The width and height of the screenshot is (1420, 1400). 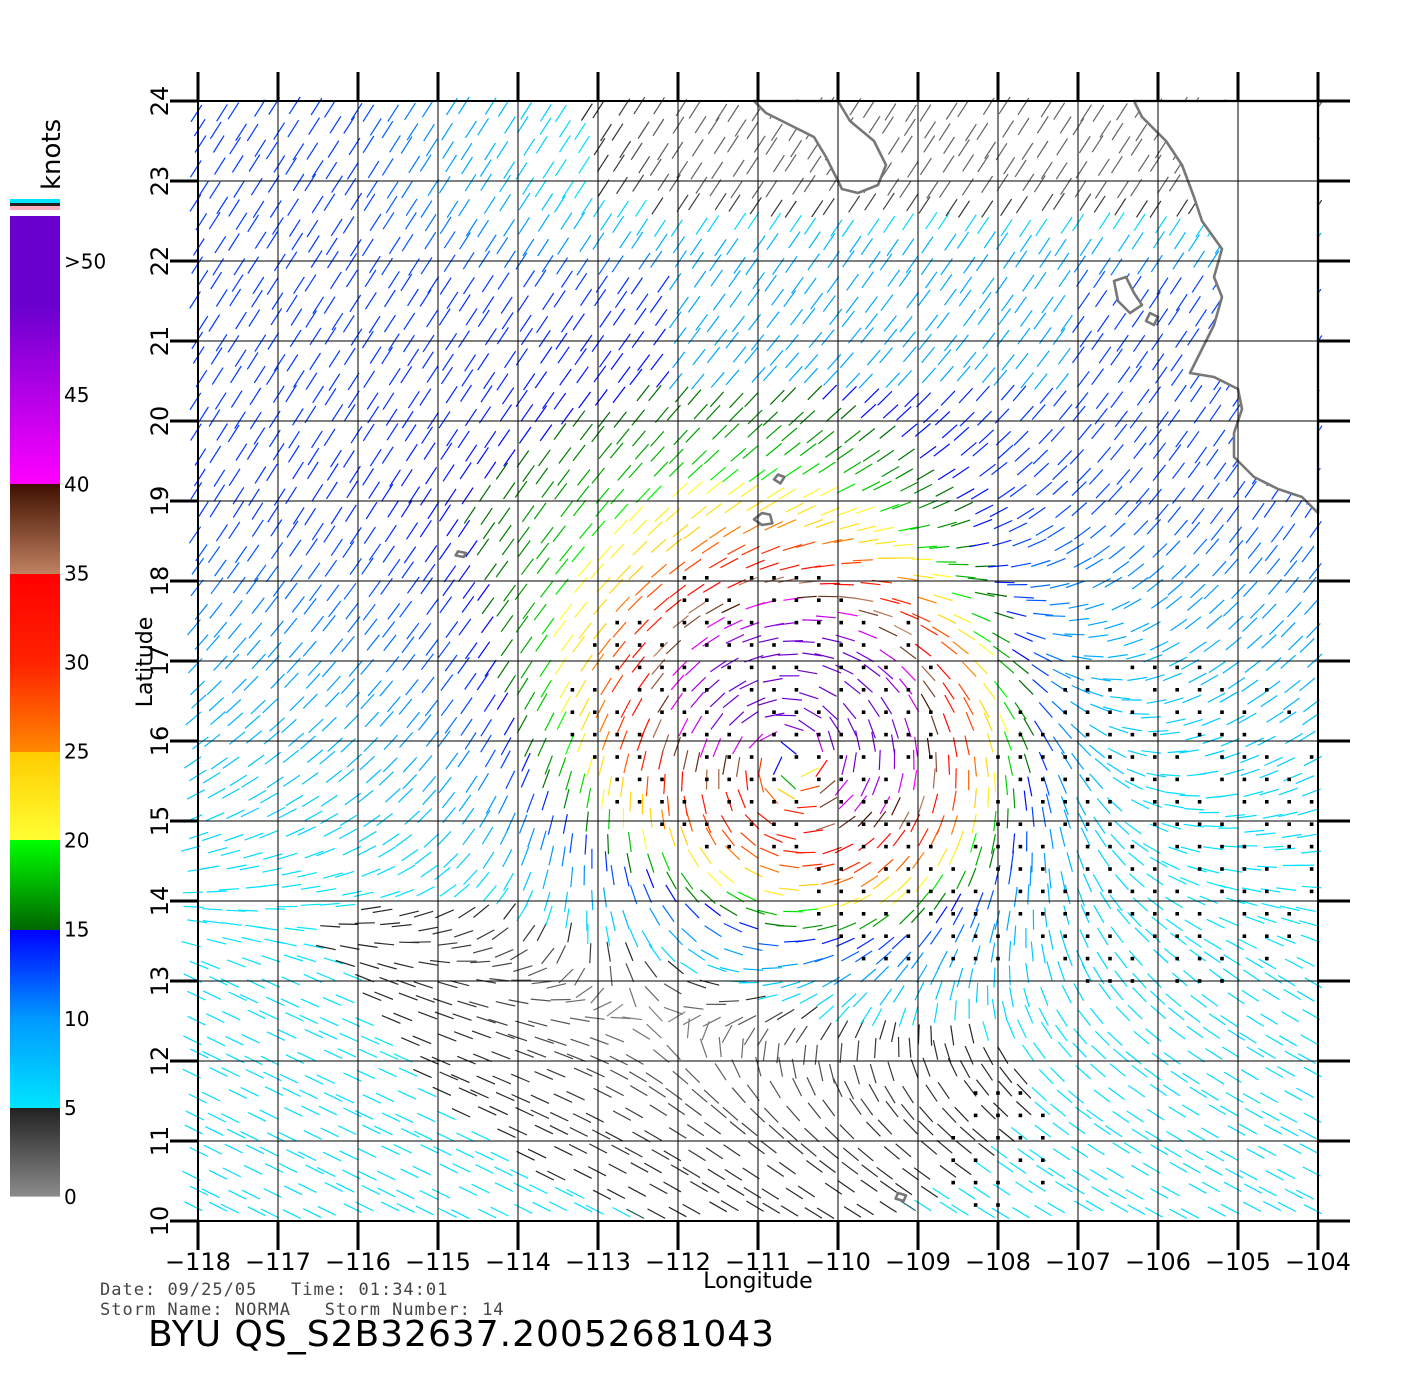 I want to click on y-tick-label: 15, so click(x=160, y=821).